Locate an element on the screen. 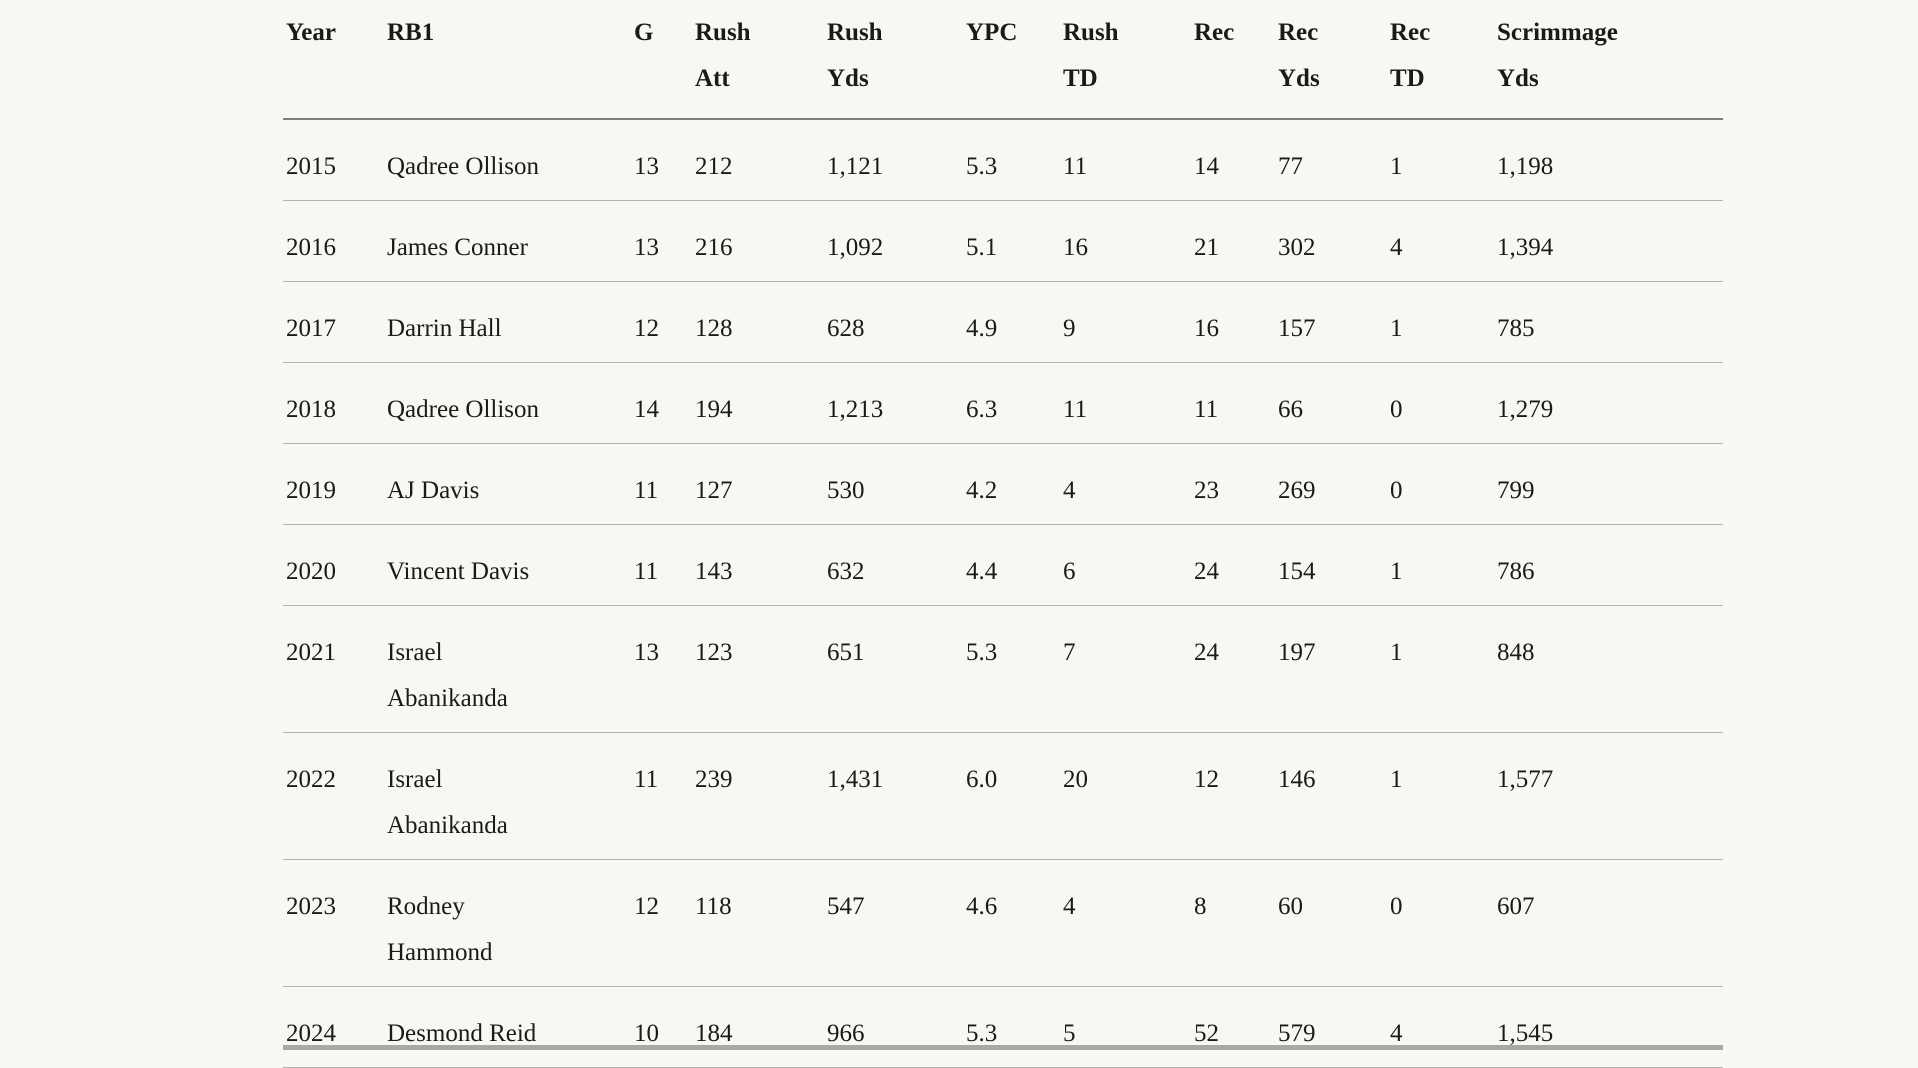 This screenshot has width=1918, height=1068. horizontal-scrollbar is located at coordinates (1003, 1047).